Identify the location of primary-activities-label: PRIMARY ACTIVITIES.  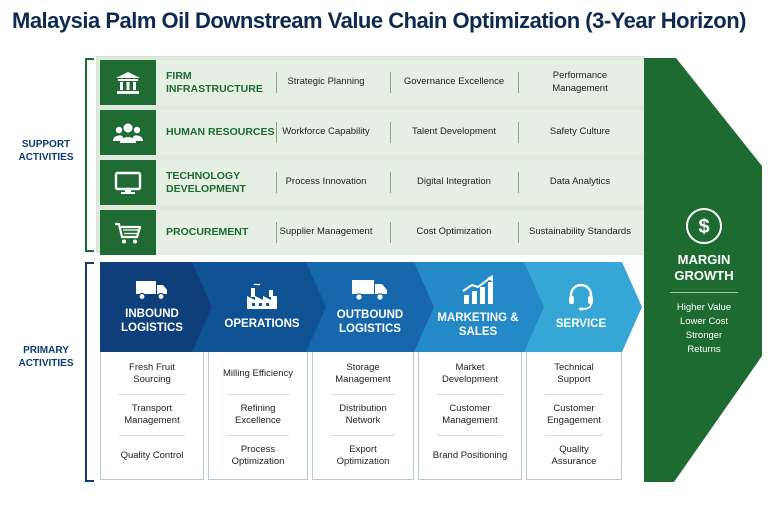
(46, 357).